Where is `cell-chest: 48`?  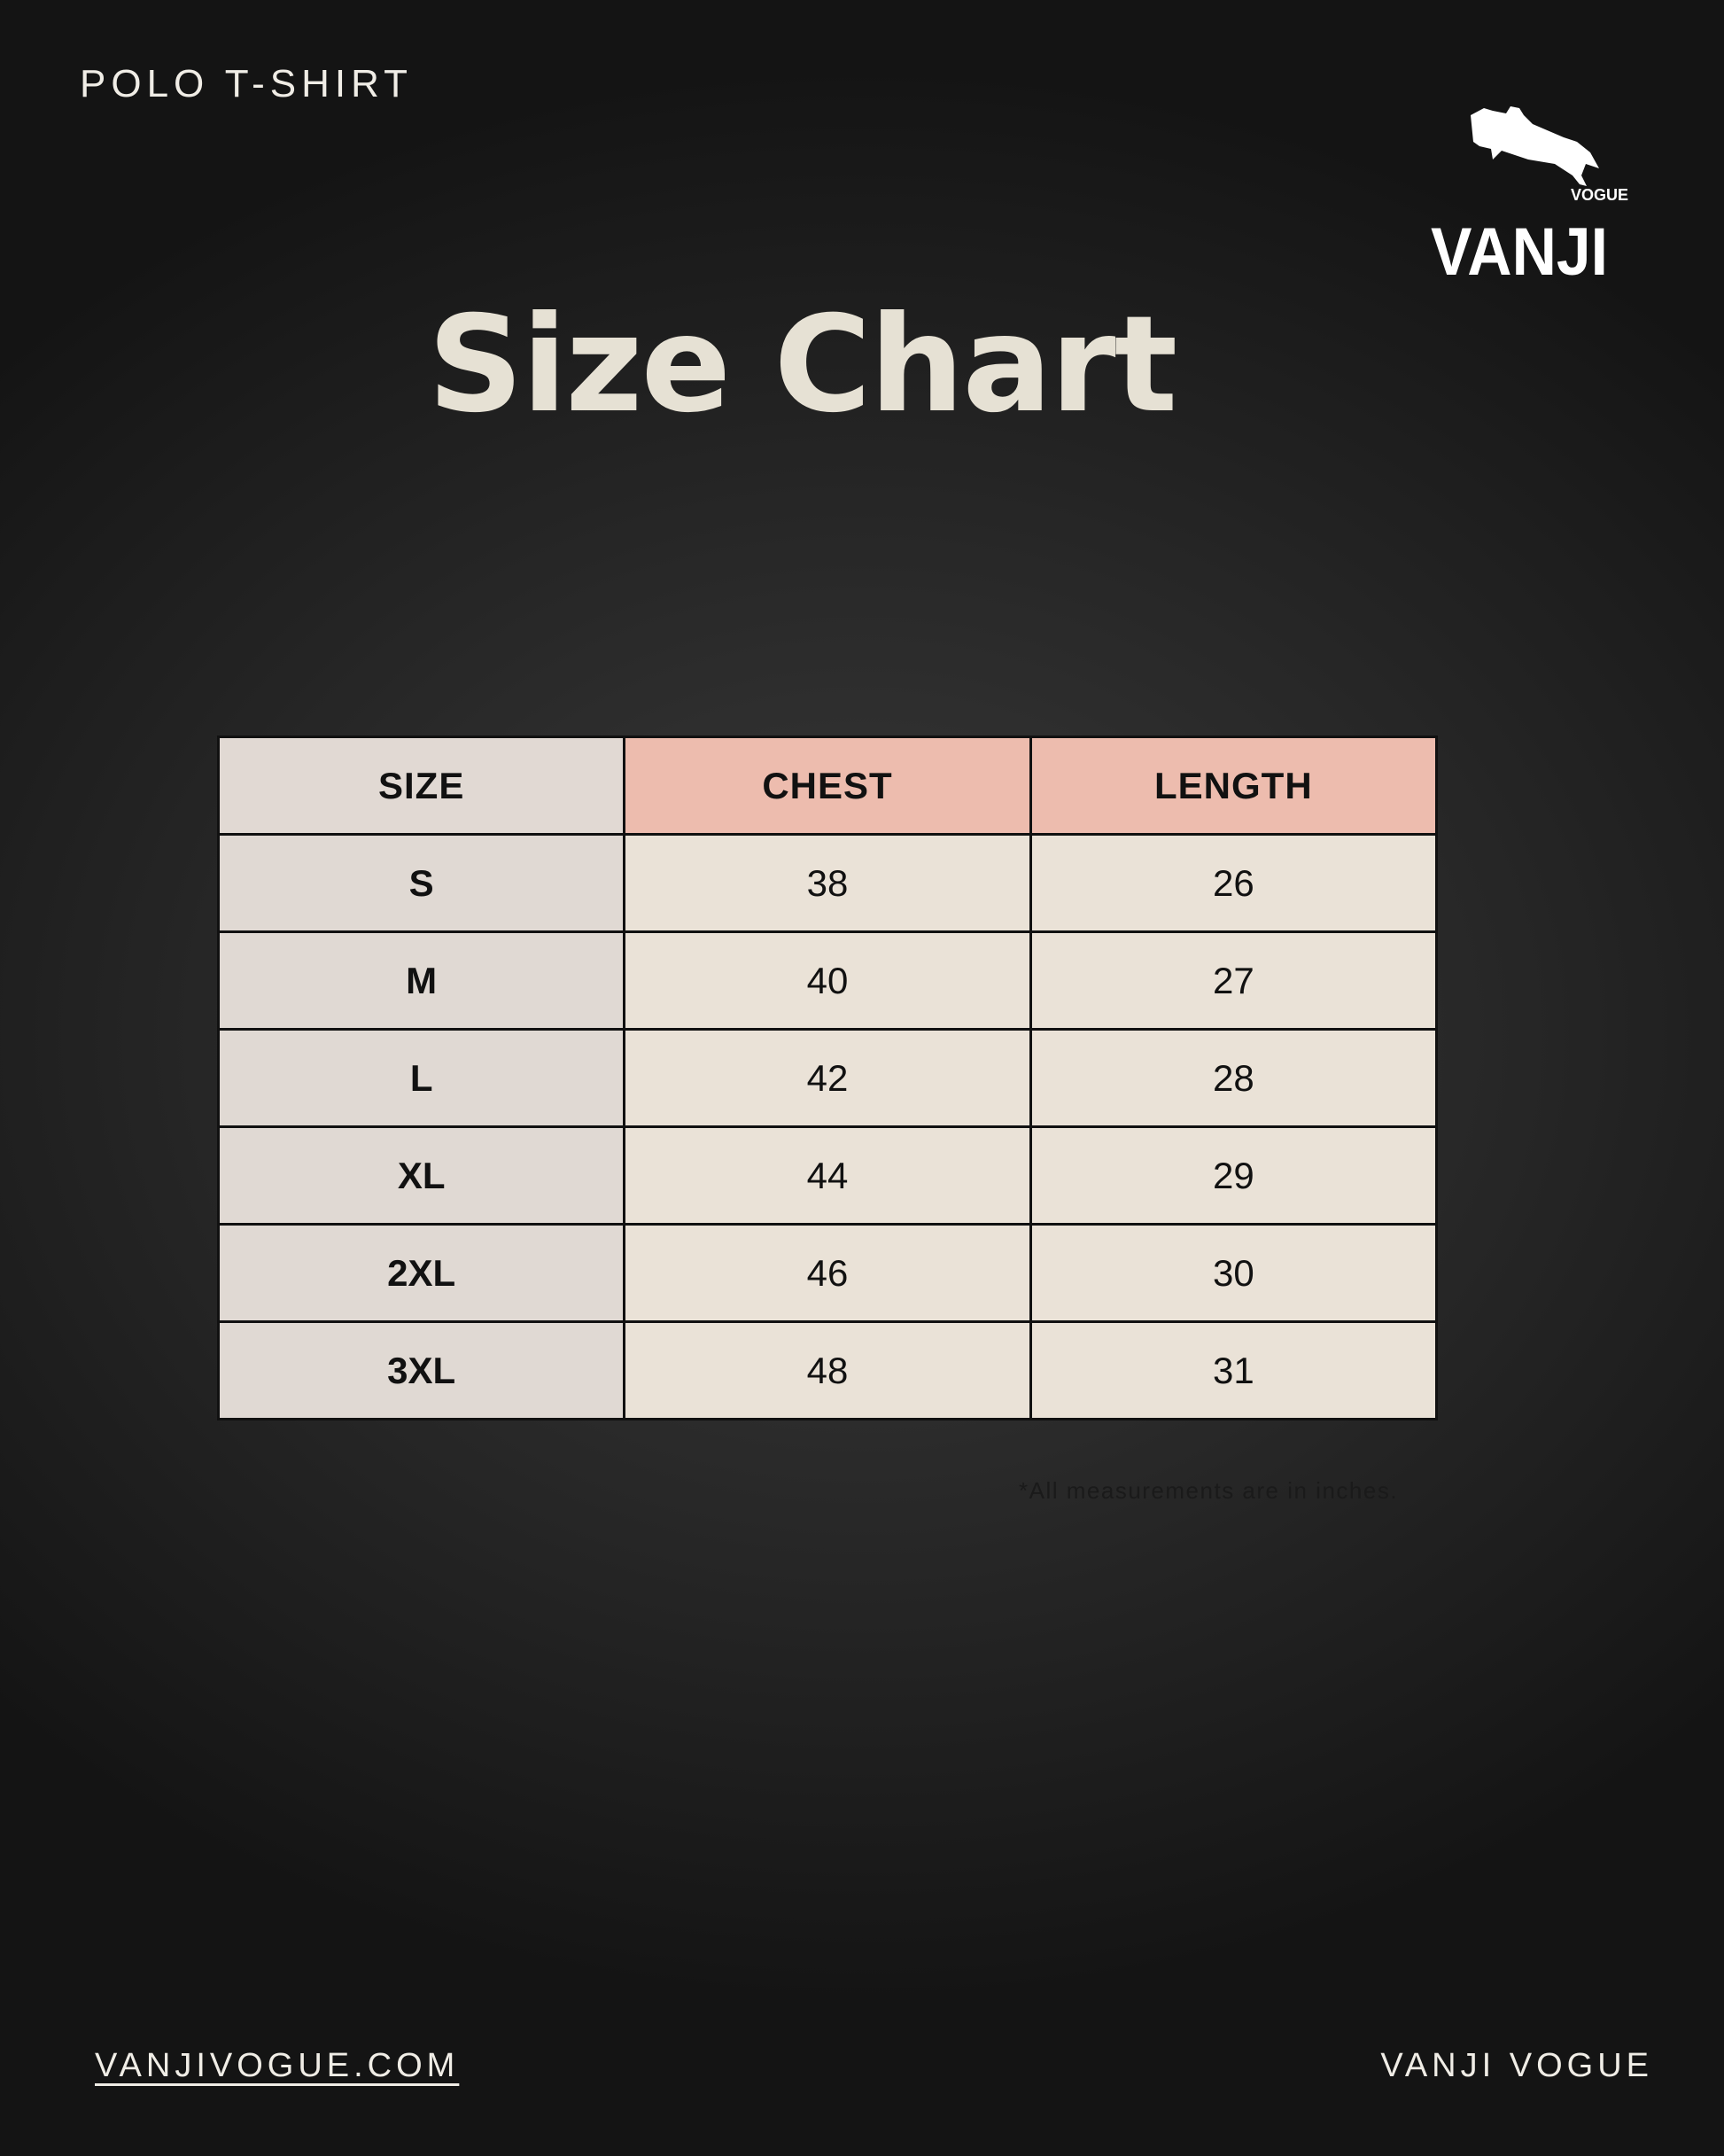
cell-chest: 48 is located at coordinates (827, 1370).